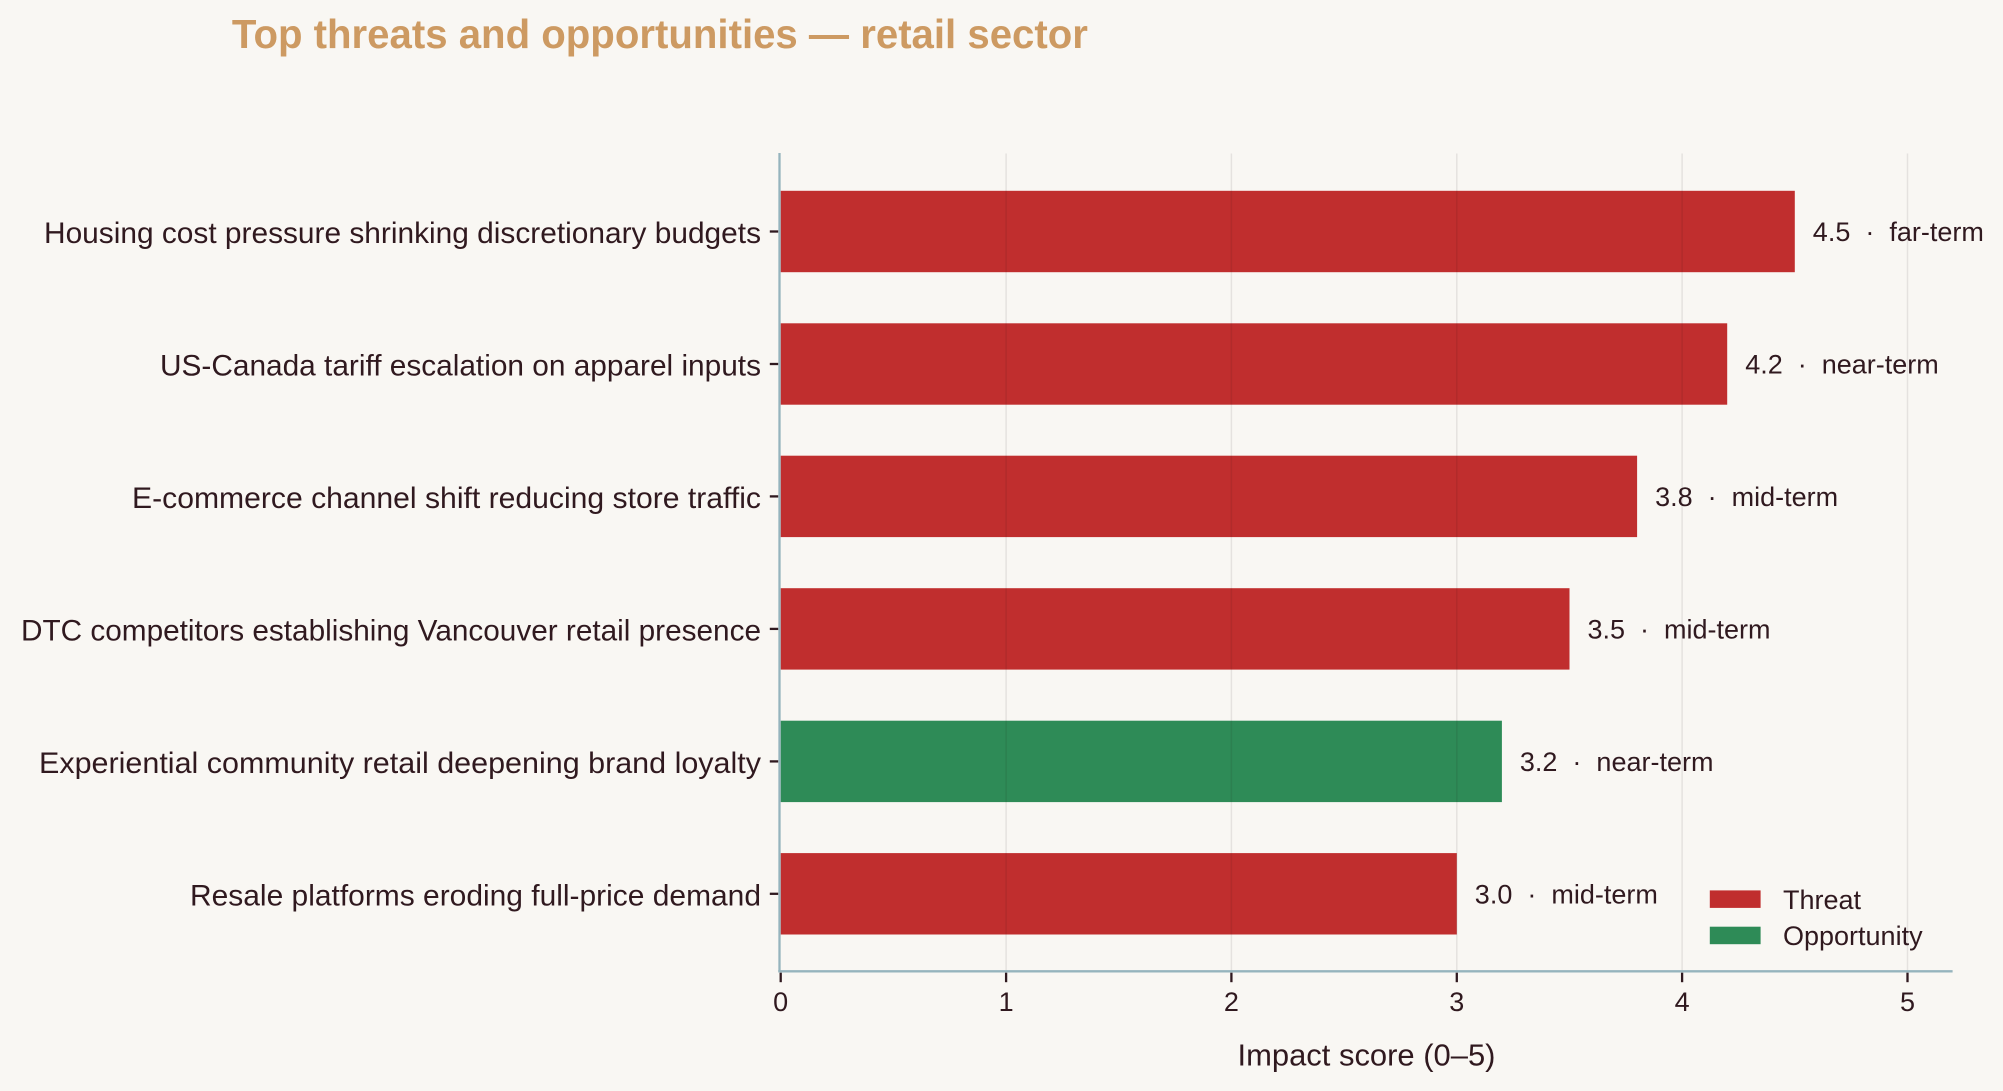  Describe the element at coordinates (1682, 1002) in the screenshot. I see `svg-text: 4` at that location.